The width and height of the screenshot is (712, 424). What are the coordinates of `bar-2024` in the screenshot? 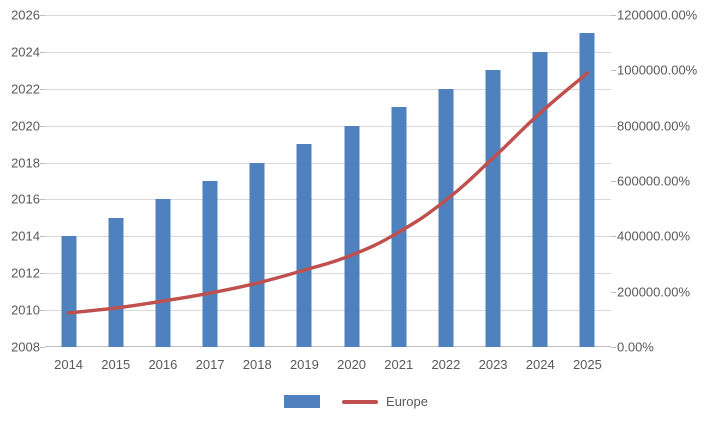 It's located at (540, 199).